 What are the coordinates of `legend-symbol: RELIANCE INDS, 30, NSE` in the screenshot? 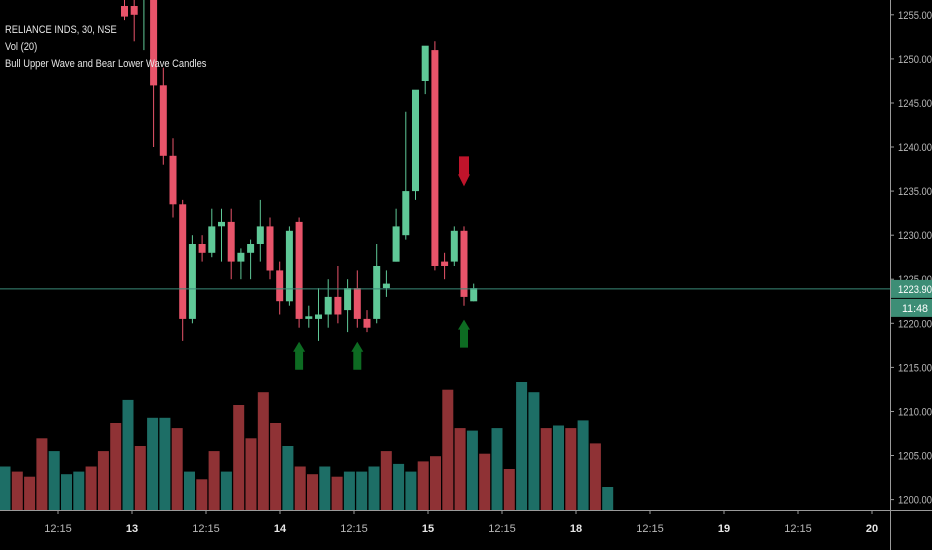 It's located at (61, 30).